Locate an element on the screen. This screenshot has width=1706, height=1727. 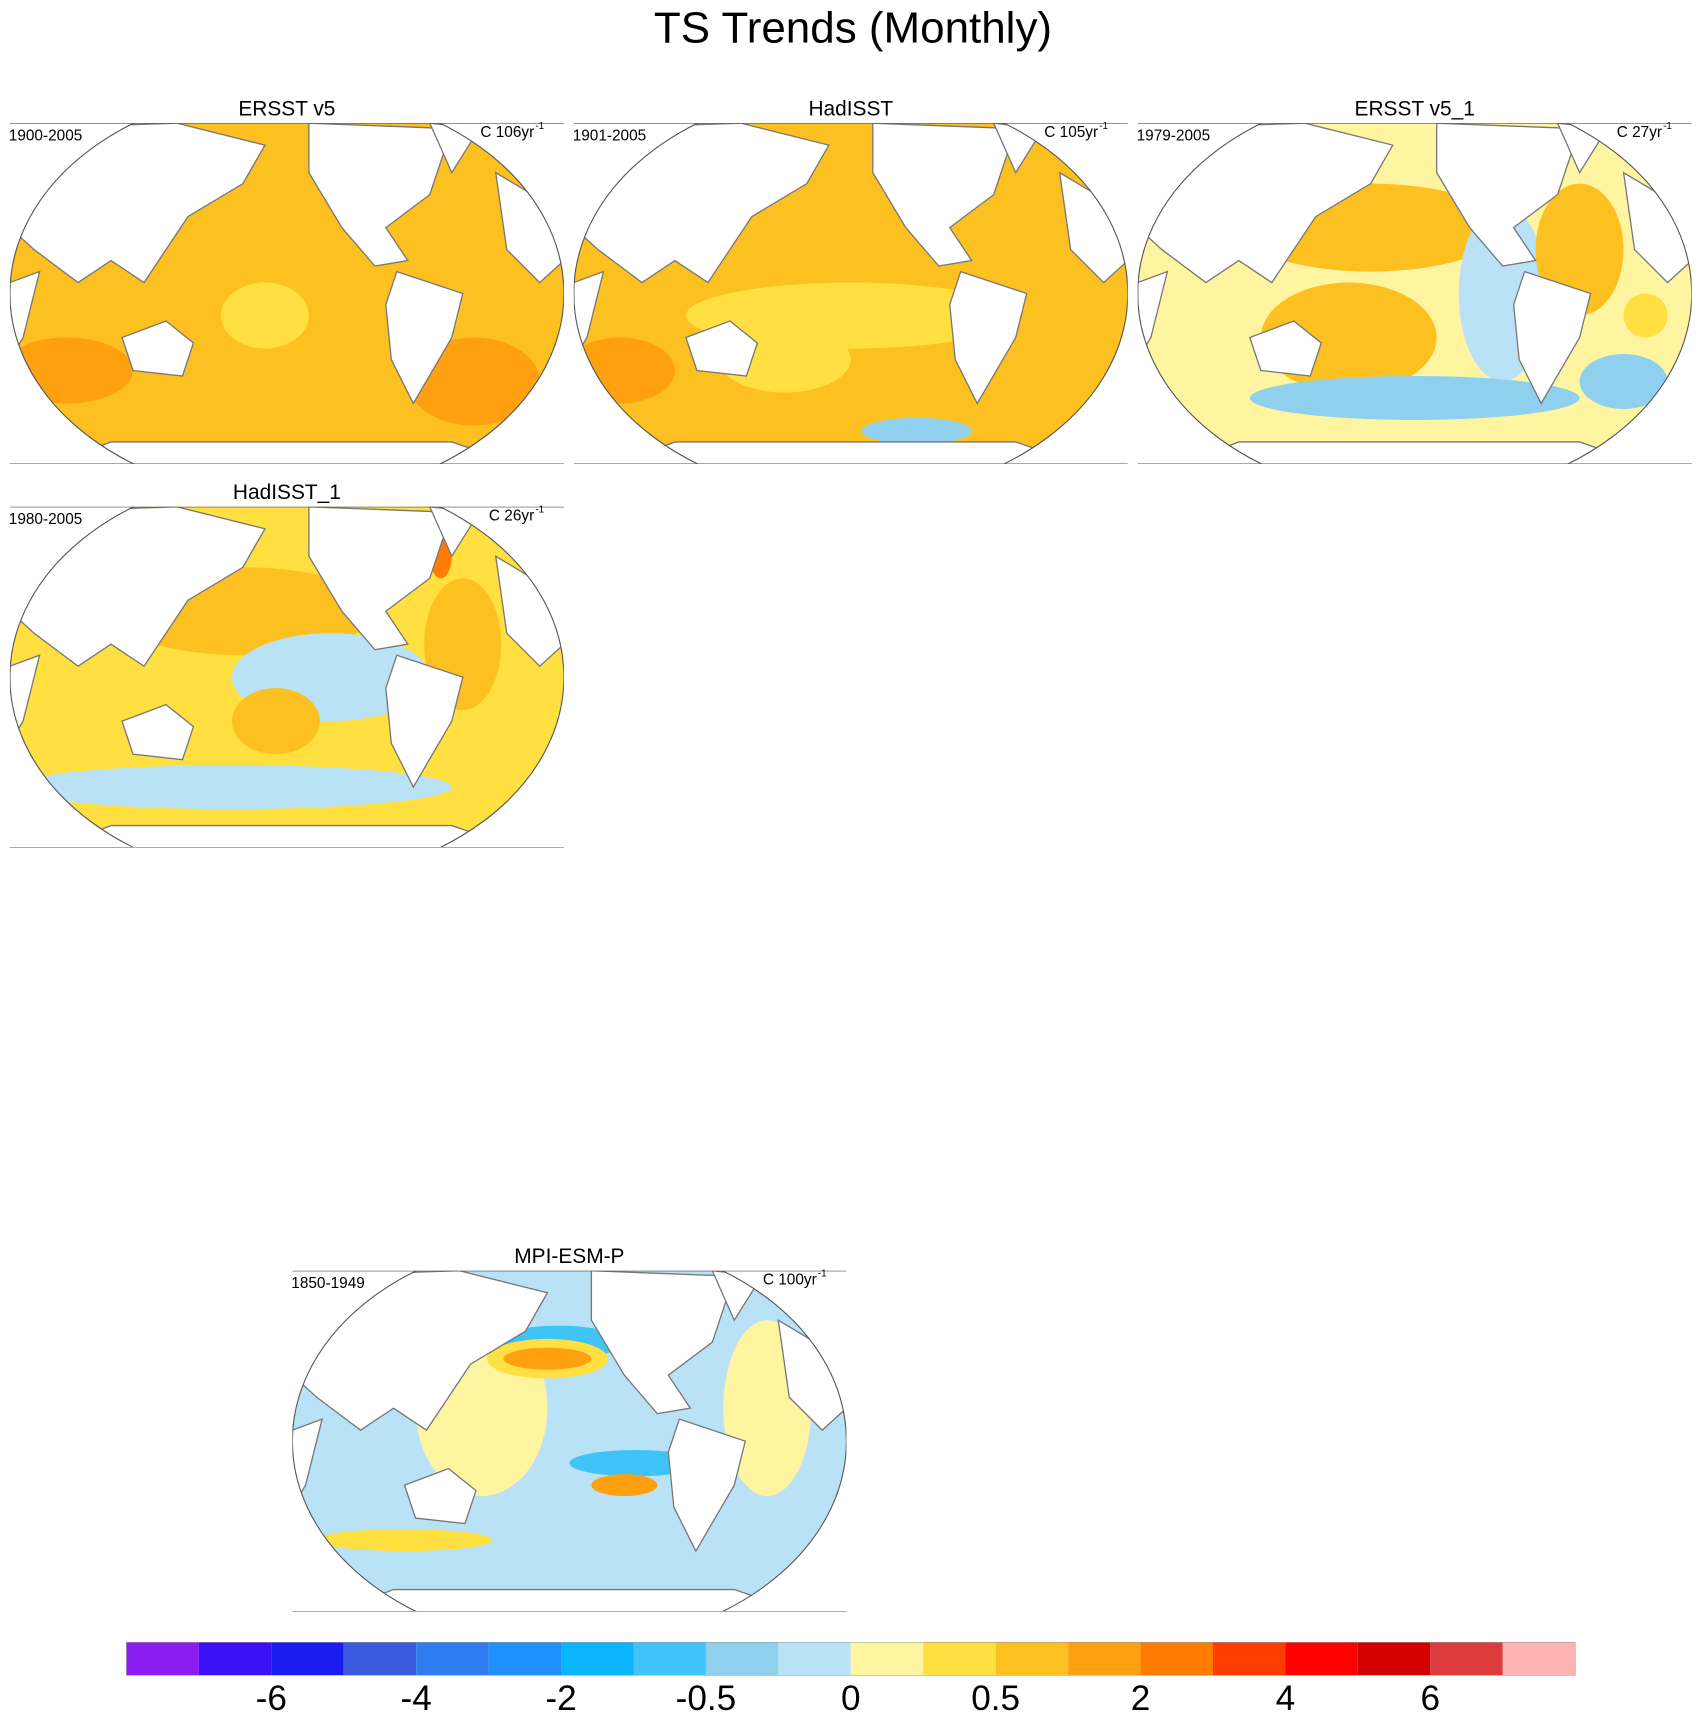
units-label: C 106yr is located at coordinates (507, 132).